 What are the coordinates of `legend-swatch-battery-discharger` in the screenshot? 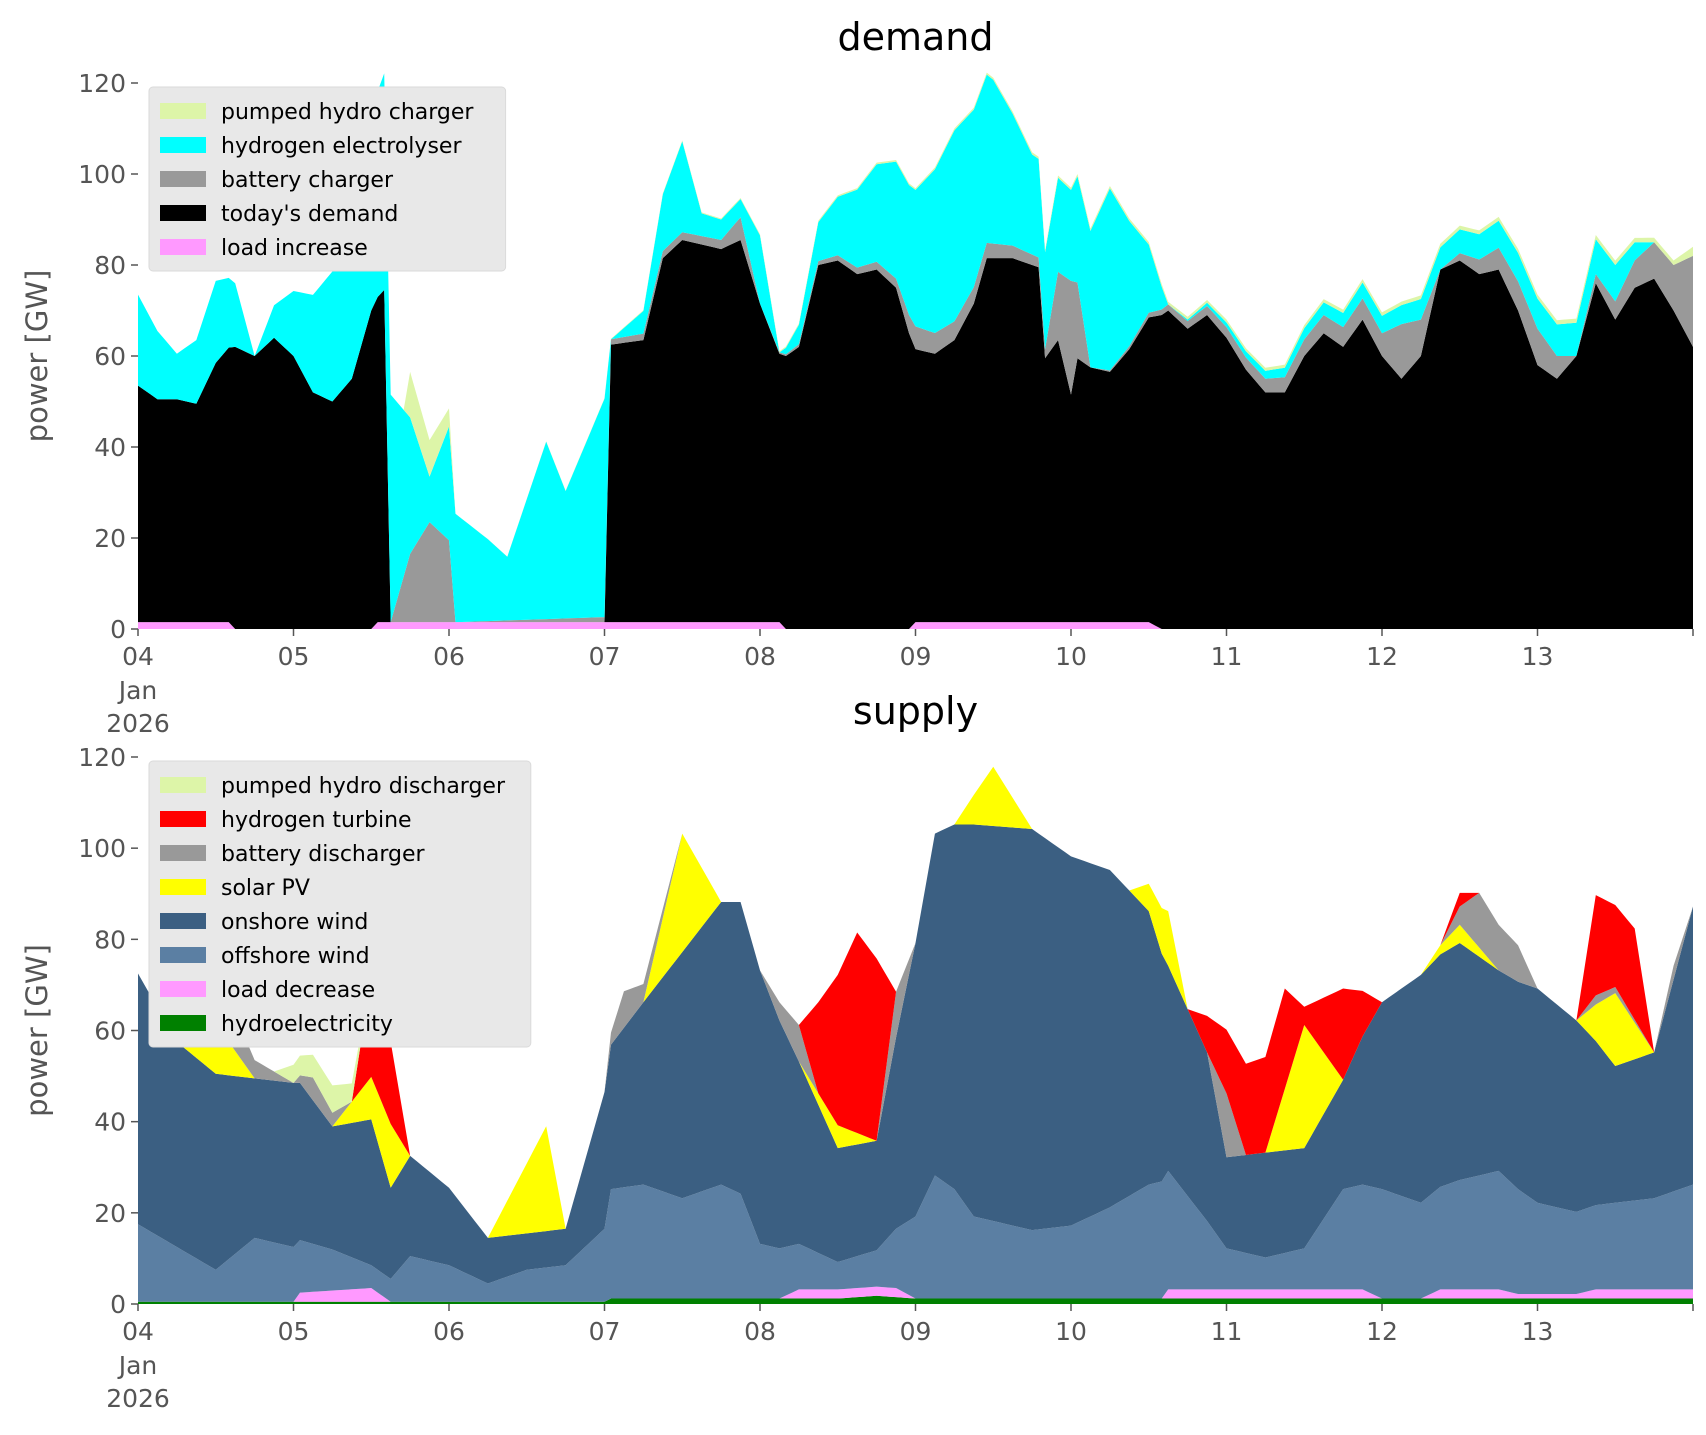 It's located at (183, 853).